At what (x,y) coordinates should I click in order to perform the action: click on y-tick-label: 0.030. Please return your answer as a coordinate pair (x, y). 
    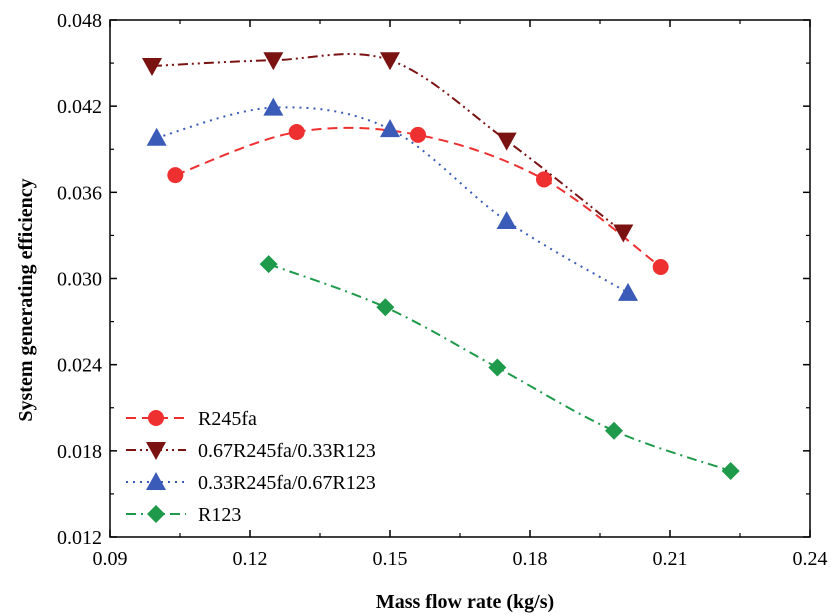
    Looking at the image, I should click on (79, 280).